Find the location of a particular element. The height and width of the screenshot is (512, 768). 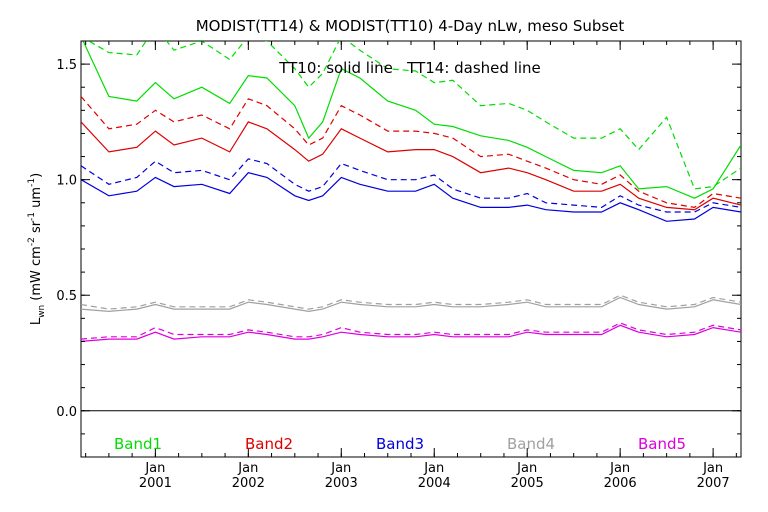

x-tick-year-label: 2006 is located at coordinates (620, 483).